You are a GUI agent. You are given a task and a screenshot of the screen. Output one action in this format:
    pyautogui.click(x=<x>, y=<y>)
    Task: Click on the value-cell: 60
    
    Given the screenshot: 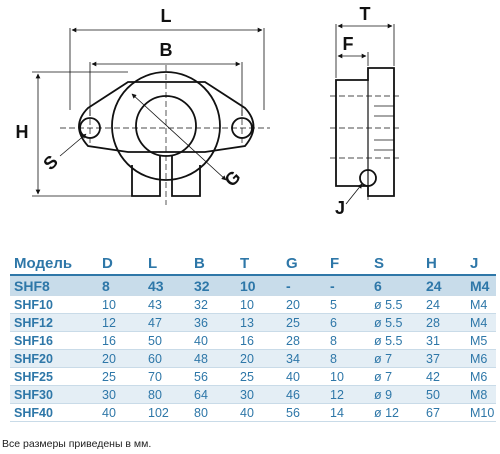 What is the action you would take?
    pyautogui.click(x=167, y=358)
    